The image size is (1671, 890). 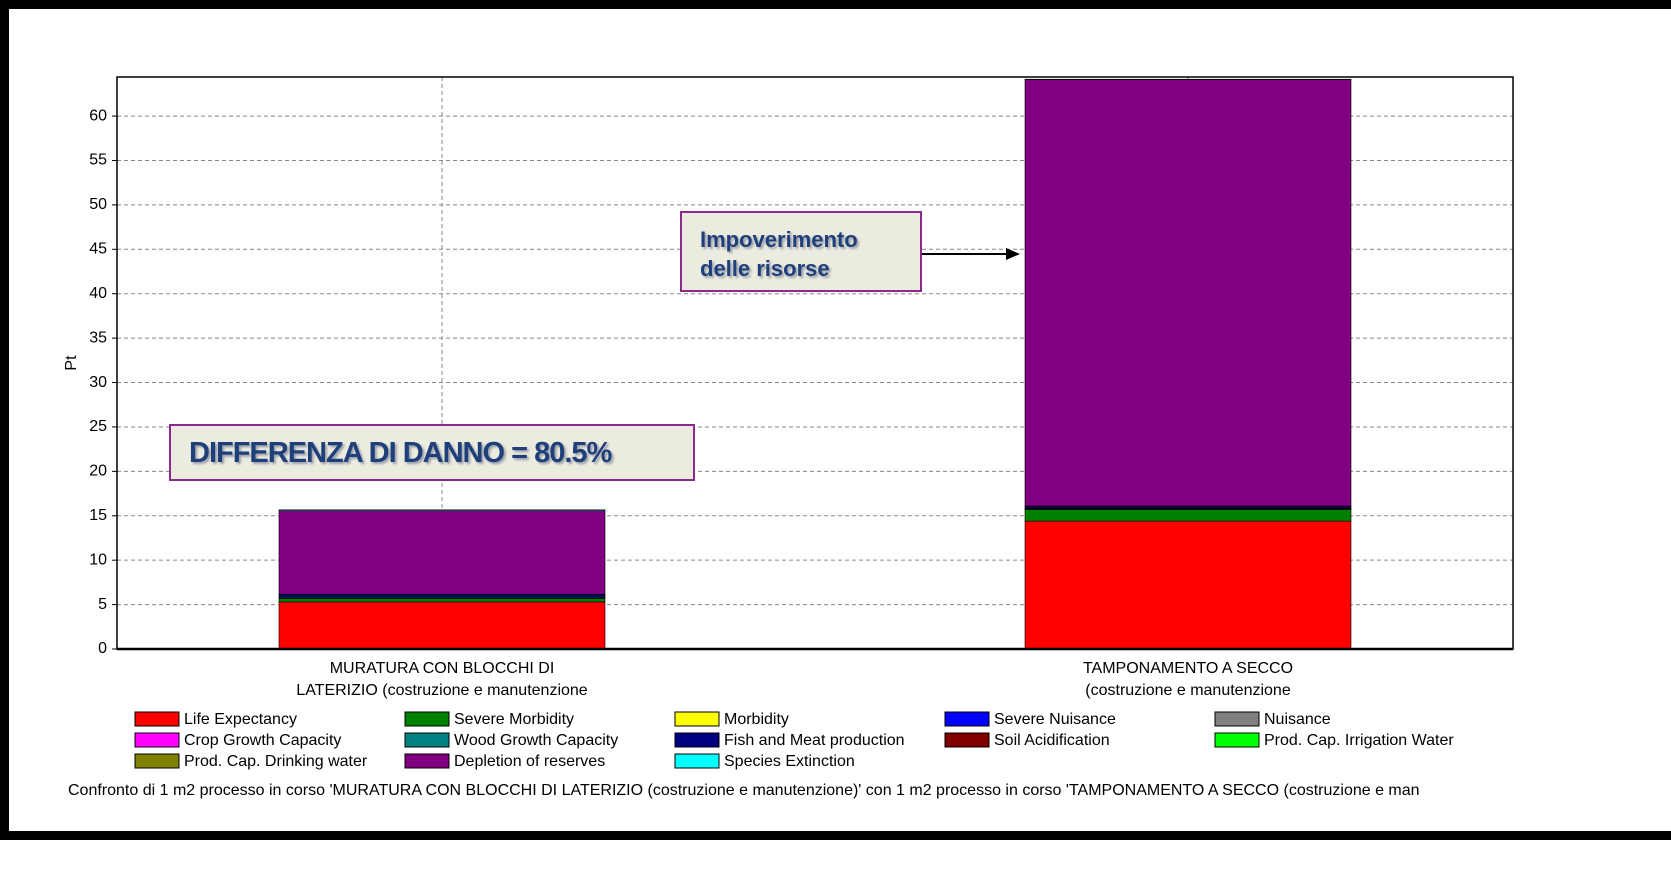 I want to click on legend-label: Severe Nuisance, so click(x=1055, y=719).